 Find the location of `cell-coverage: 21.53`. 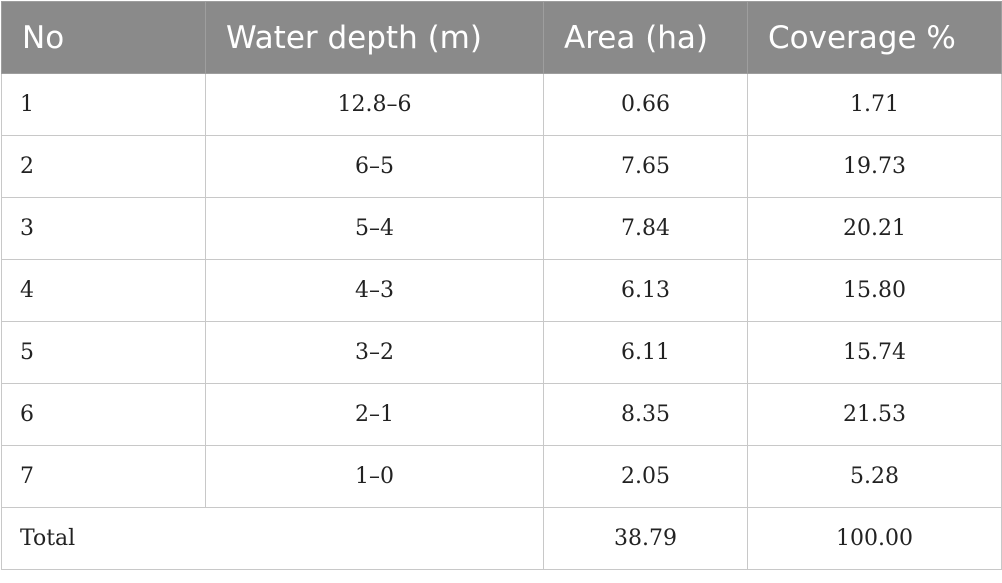

cell-coverage: 21.53 is located at coordinates (874, 414).